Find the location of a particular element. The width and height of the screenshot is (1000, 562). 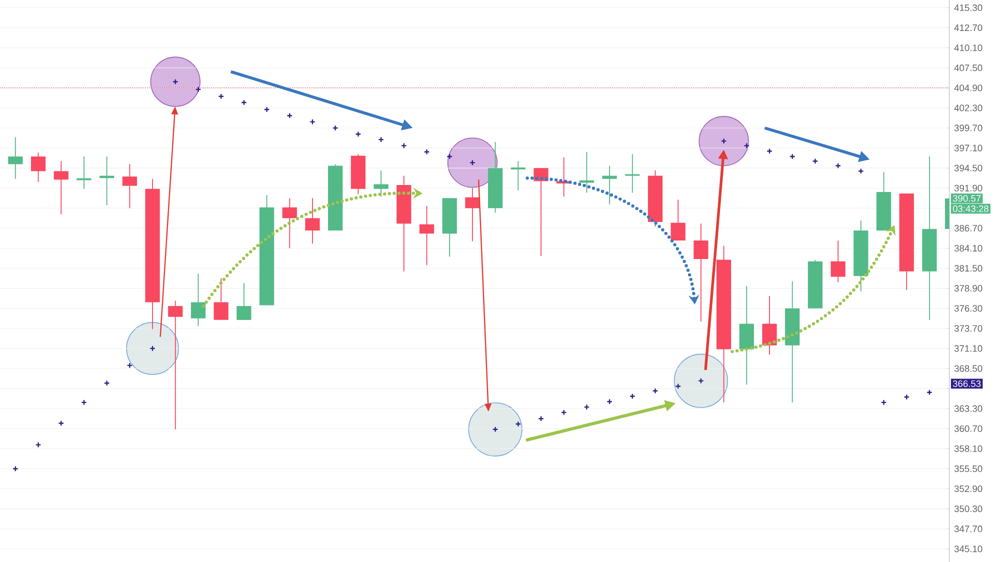

y-tick-label: 355.50 is located at coordinates (968, 468).